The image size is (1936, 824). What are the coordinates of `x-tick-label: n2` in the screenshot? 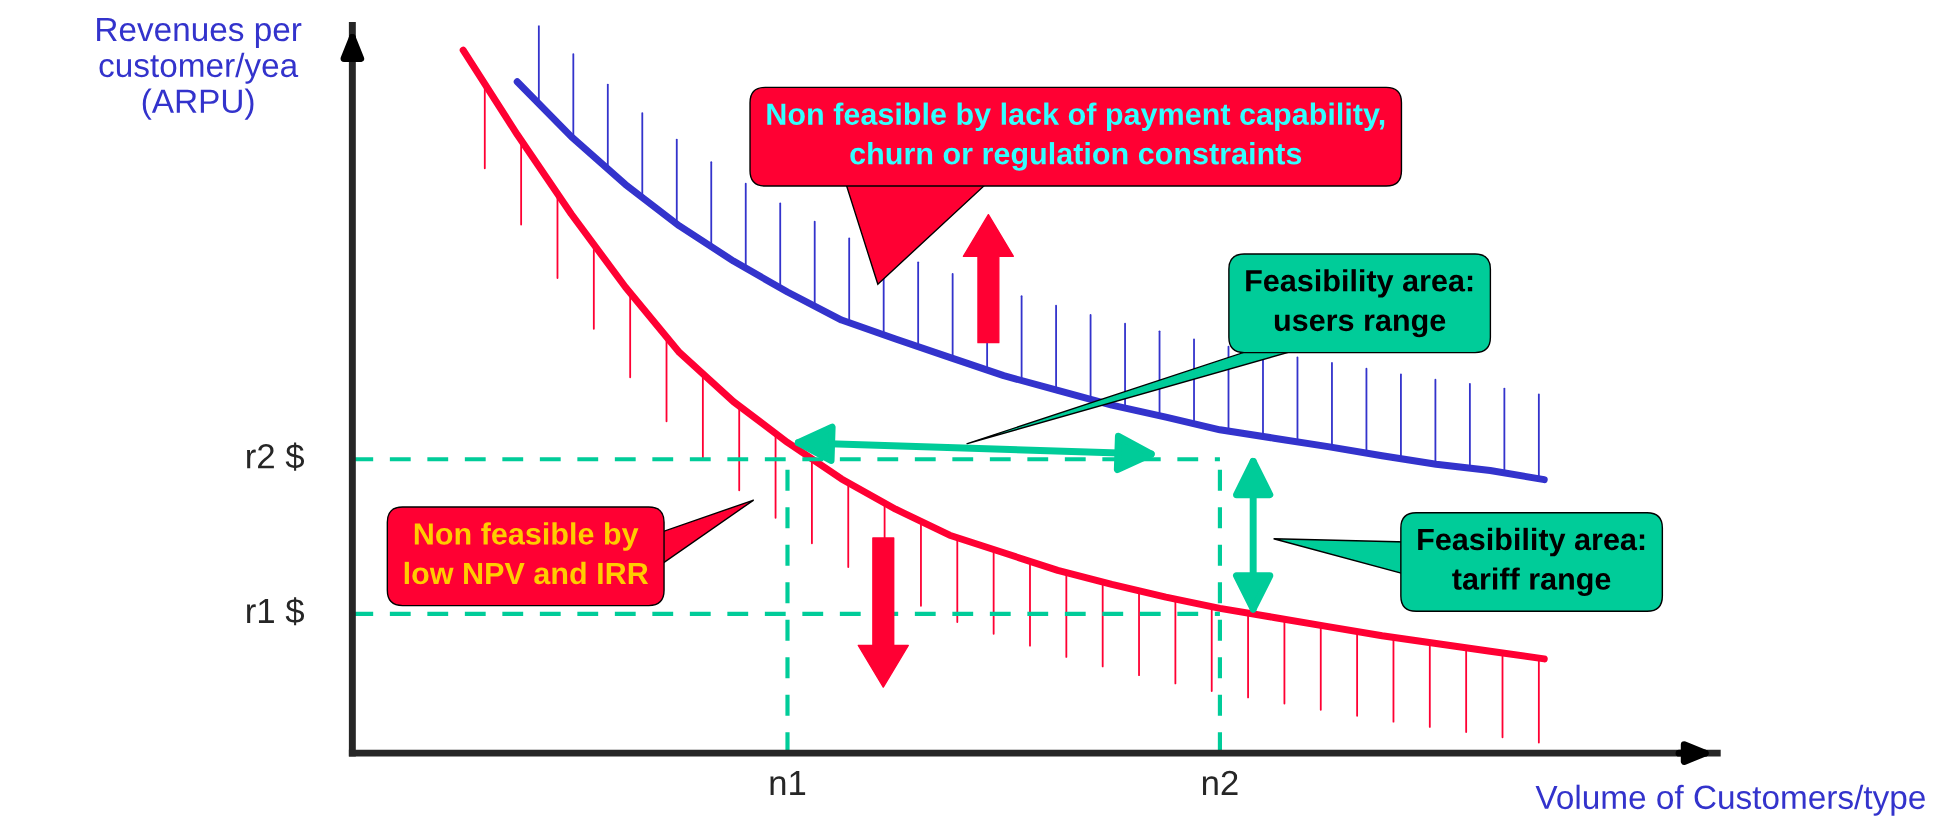 It's located at (1220, 782).